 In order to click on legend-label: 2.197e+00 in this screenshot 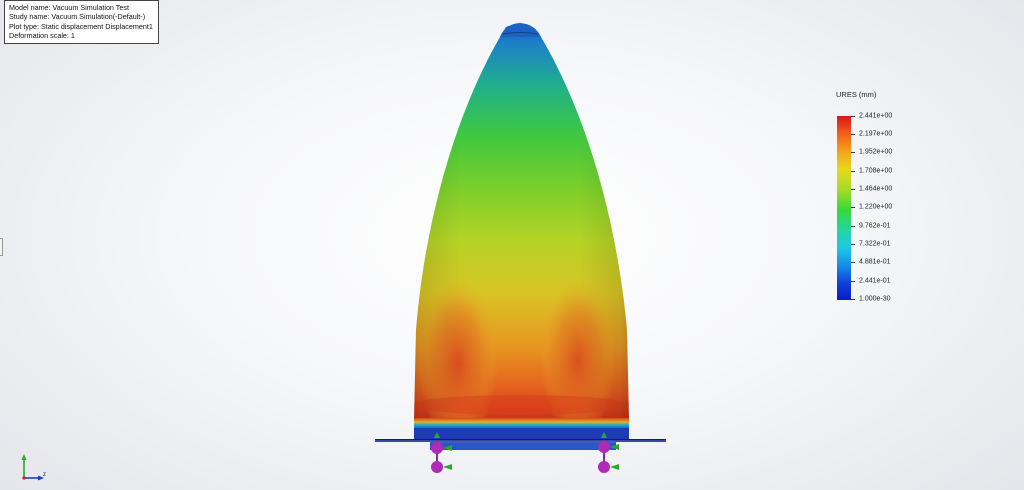, I will do `click(876, 134)`.